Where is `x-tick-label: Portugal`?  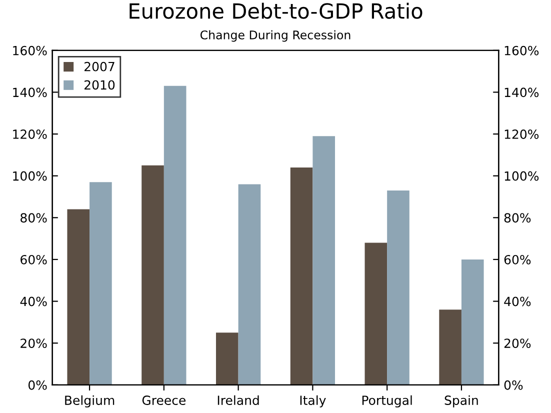
x-tick-label: Portugal is located at coordinates (387, 401).